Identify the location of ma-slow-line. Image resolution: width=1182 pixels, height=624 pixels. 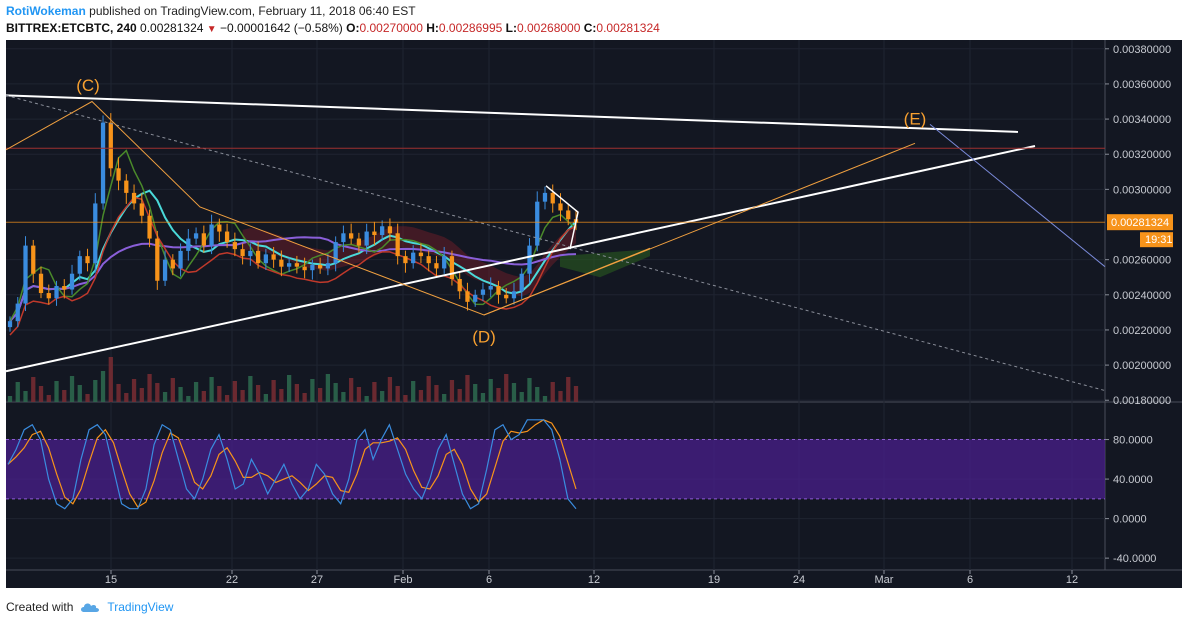
(293, 279).